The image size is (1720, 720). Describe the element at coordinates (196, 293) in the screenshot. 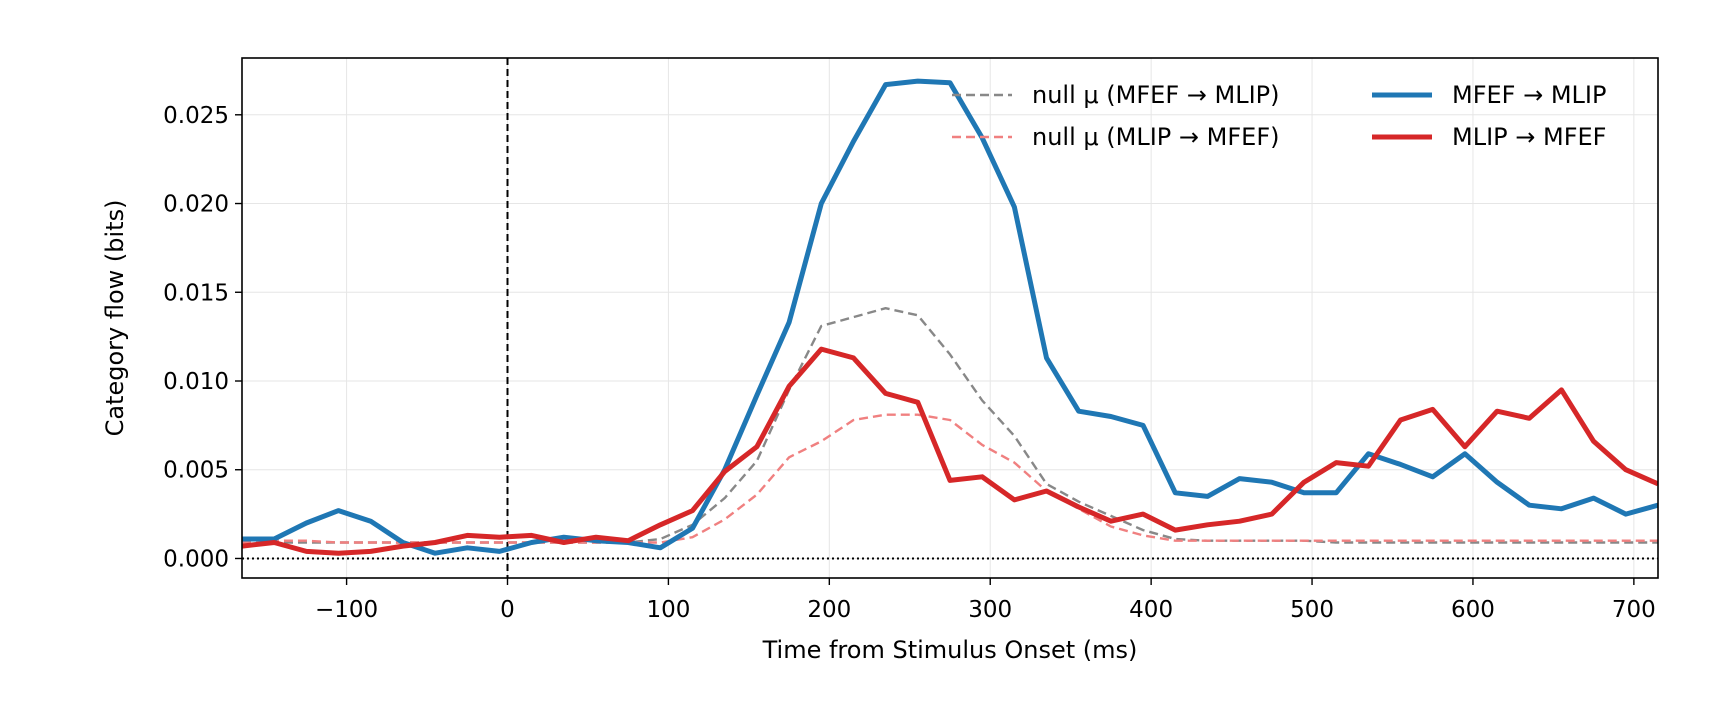

I see `y-tick-label: 0.015` at that location.